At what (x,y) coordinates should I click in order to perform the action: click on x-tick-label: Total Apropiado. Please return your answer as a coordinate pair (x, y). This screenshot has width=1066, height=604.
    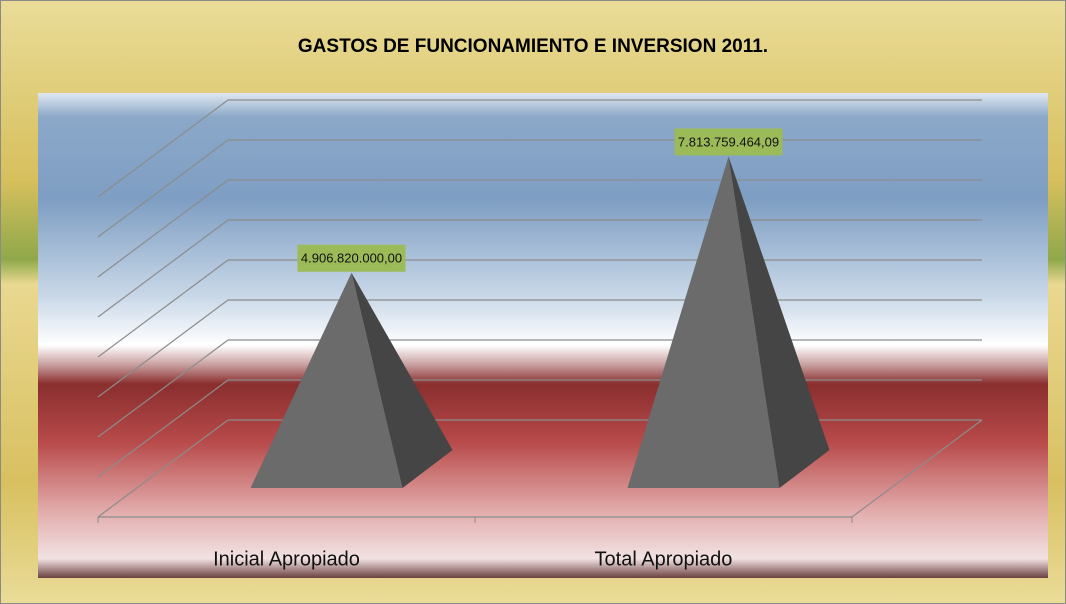
    Looking at the image, I should click on (664, 559).